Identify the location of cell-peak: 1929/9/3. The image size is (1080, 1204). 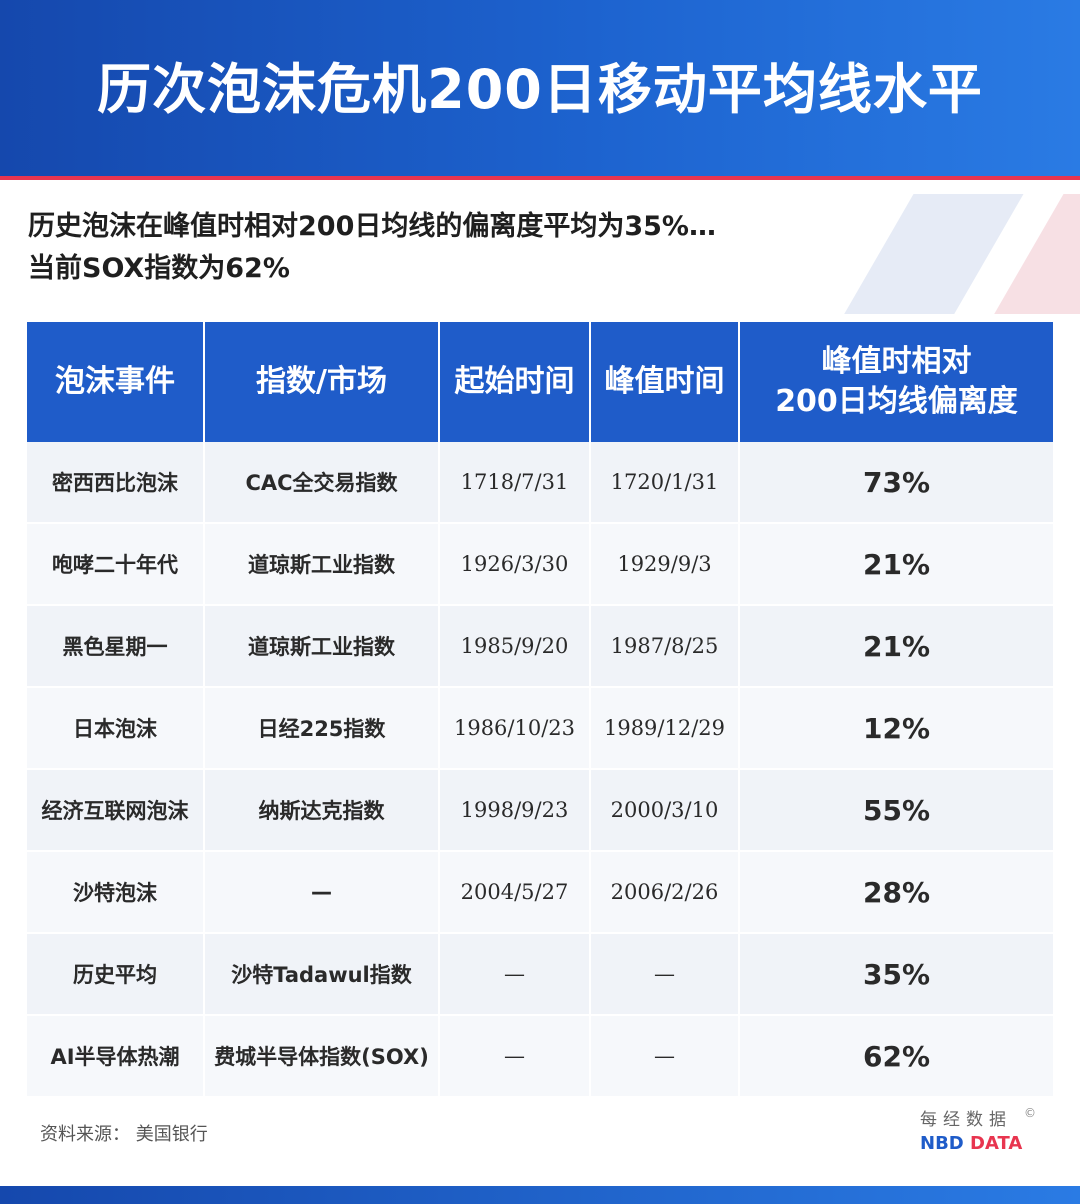
(665, 564).